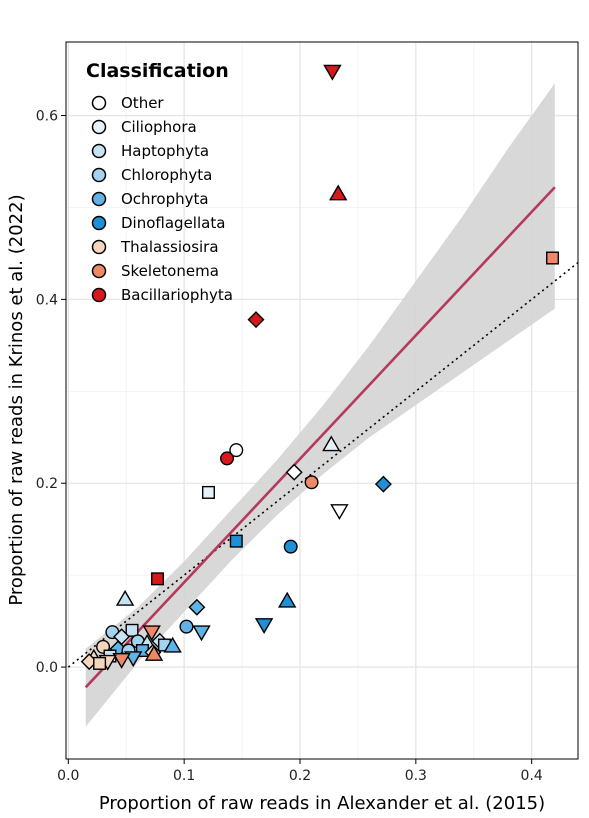 The height and width of the screenshot is (818, 589). I want to click on y-tick-label: 0.6, so click(47, 117).